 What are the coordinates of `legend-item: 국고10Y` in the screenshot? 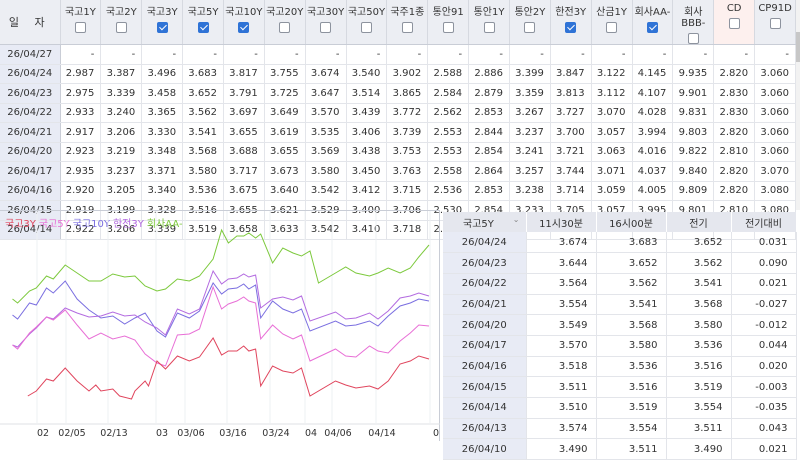 It's located at (91, 224).